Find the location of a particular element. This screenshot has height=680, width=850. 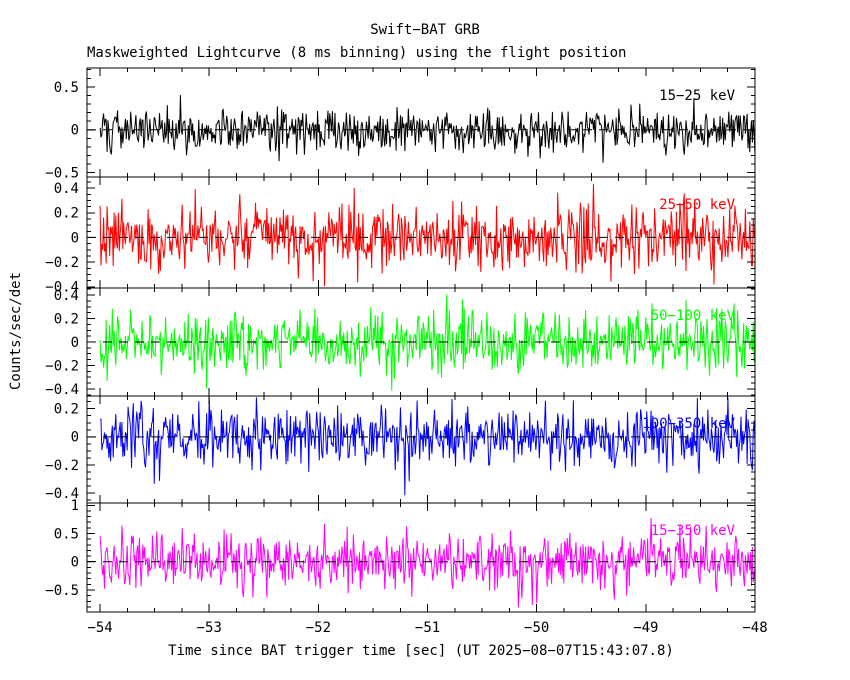

y-tick-label: 1 is located at coordinates (75, 506).